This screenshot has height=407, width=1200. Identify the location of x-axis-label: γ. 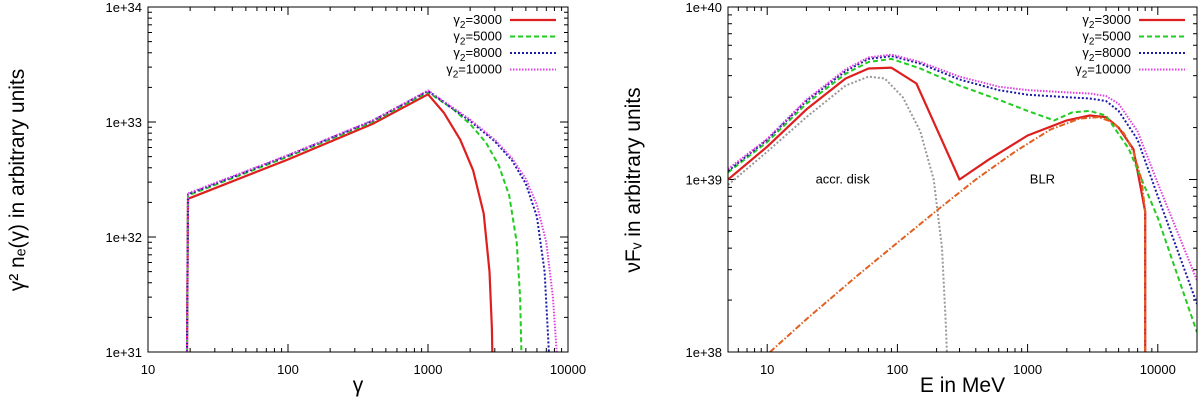
(358, 385).